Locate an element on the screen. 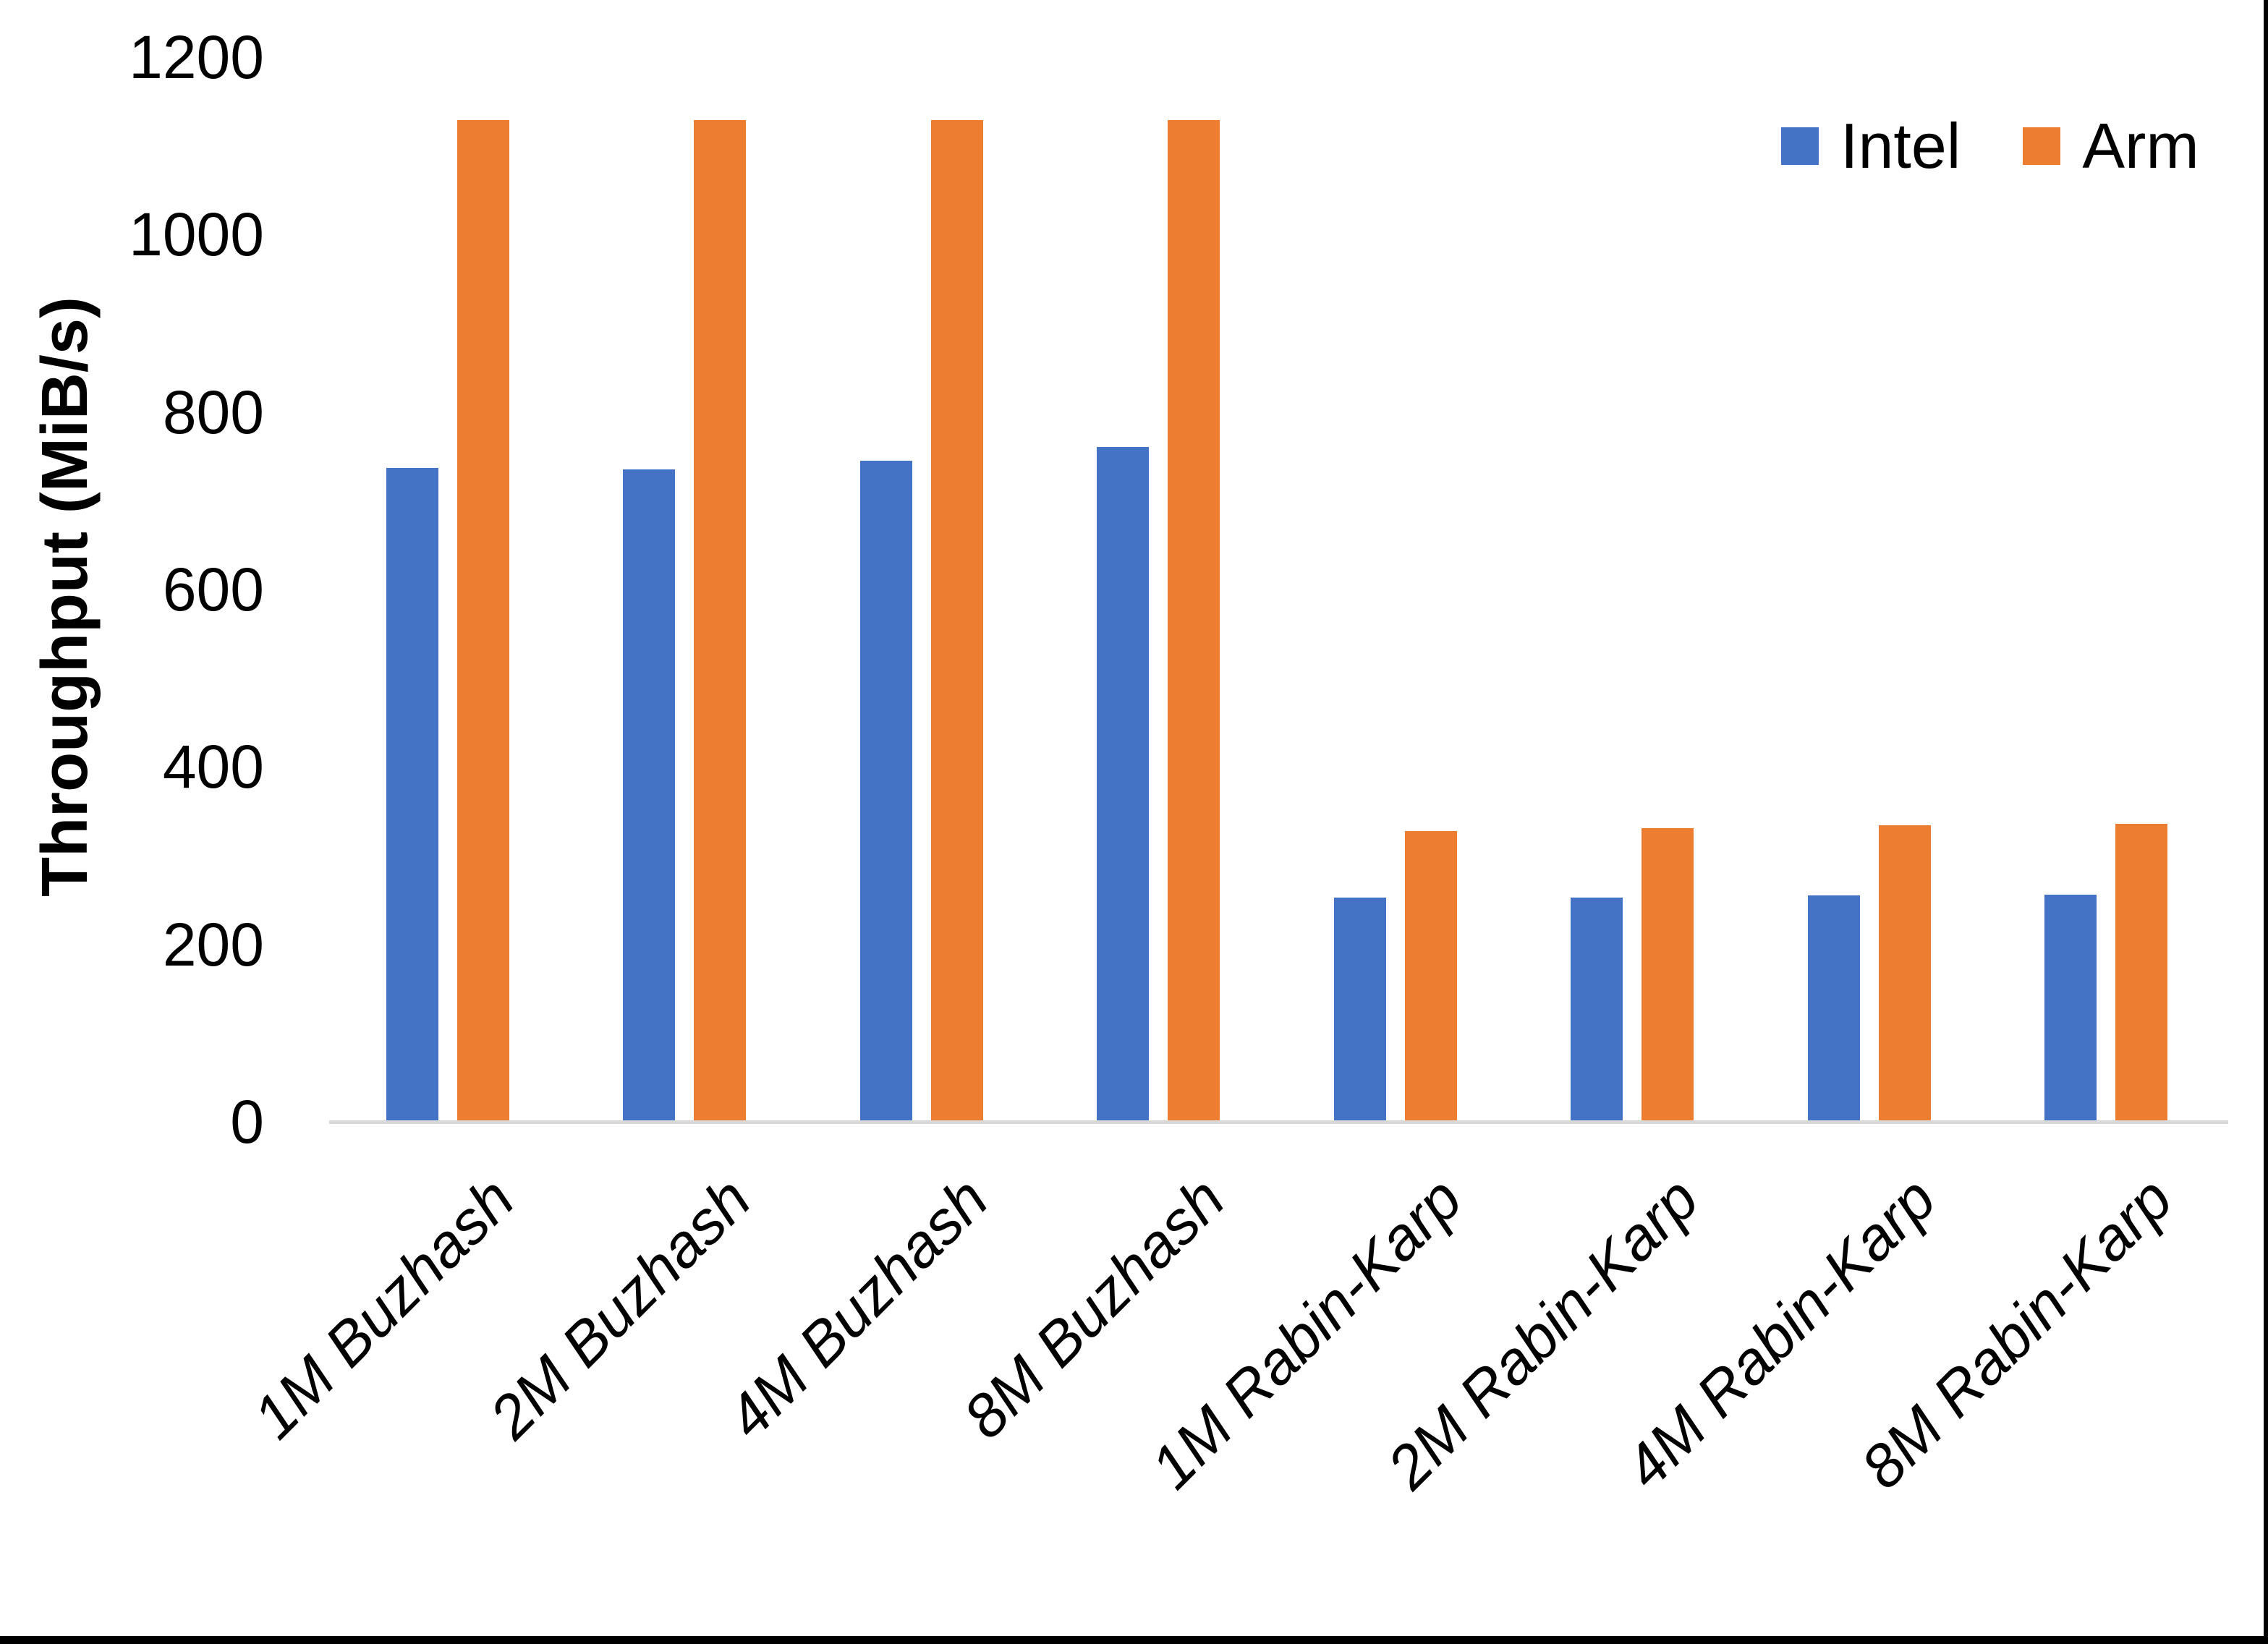 This screenshot has width=2268, height=1644. y-tick-label-1000: 1000 is located at coordinates (196, 234).